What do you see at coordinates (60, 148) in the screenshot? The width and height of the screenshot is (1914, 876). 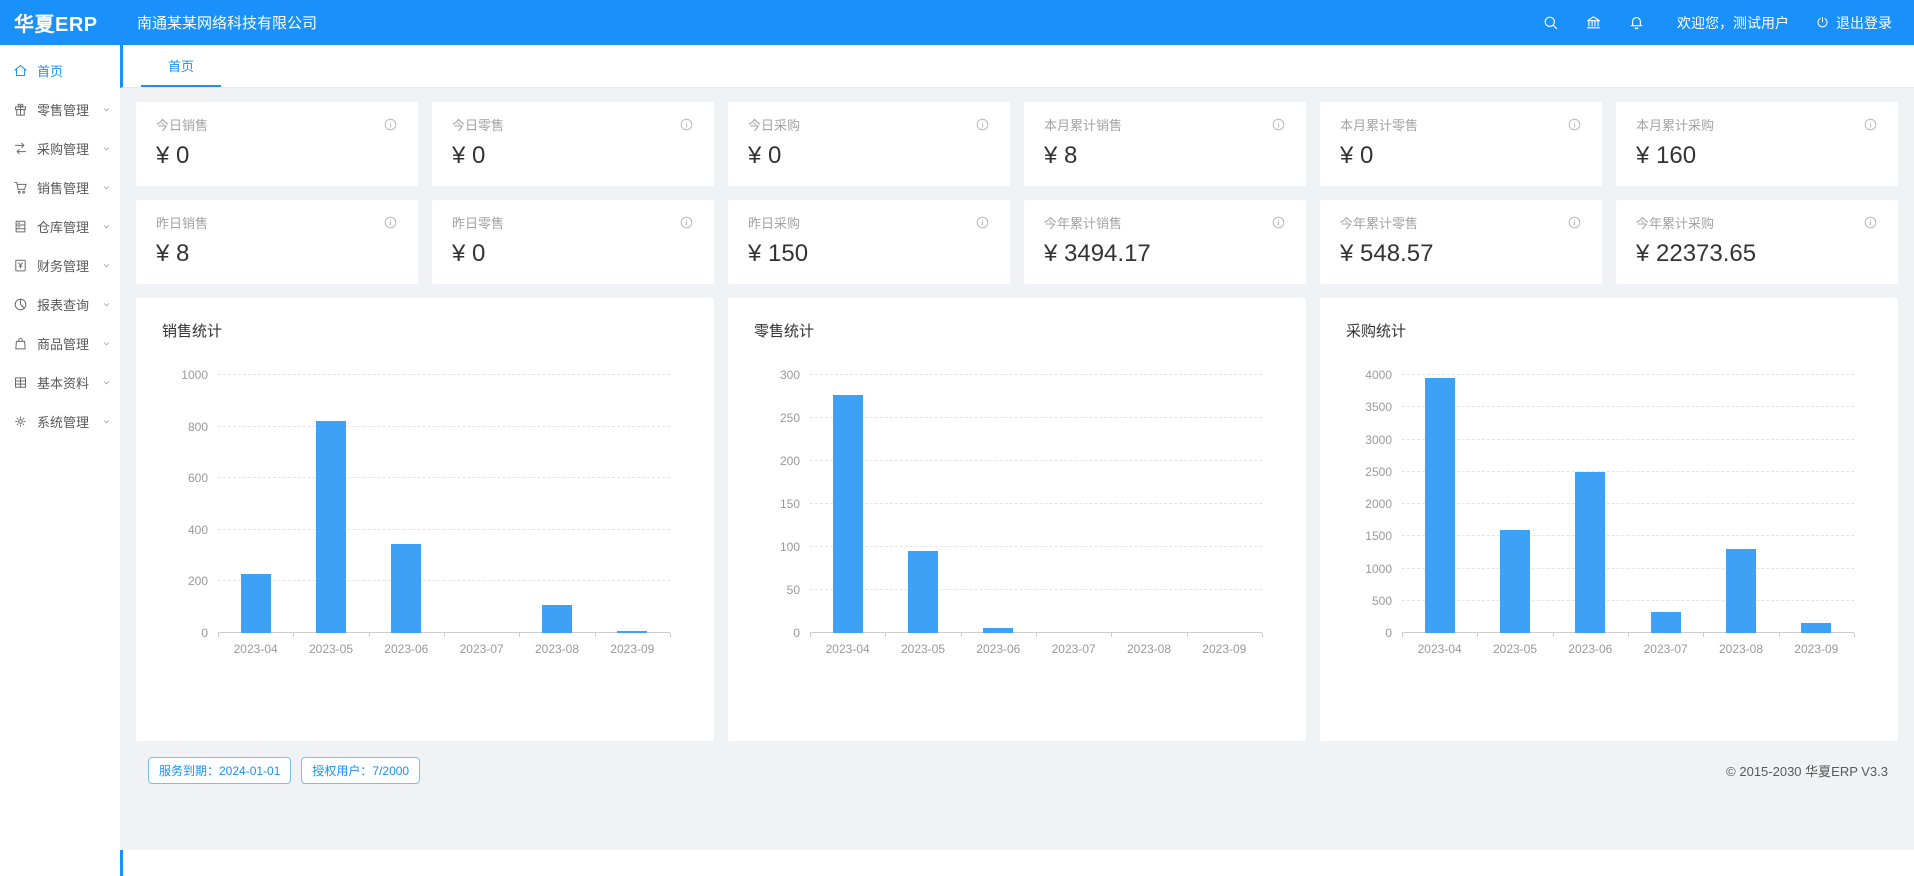 I see `sidebar-item-purchase: 采购管理` at bounding box center [60, 148].